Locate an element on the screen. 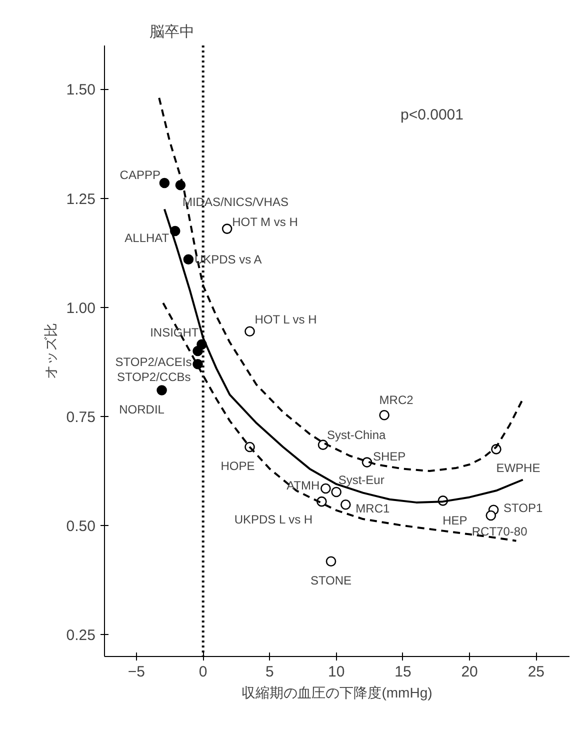 This screenshot has height=746, width=573. x-tick-label: 5 is located at coordinates (270, 672).